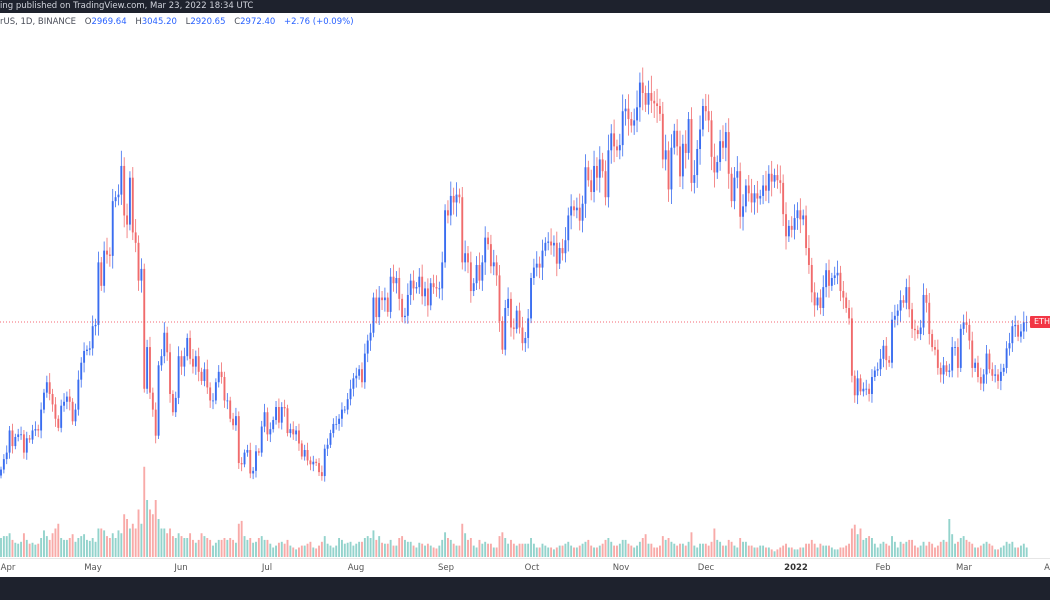 The image size is (1050, 600). I want to click on time-axis: Apr May Jun Jul Aug Sep Oct Nov Dec 2022 Feb Mar A, so click(525, 567).